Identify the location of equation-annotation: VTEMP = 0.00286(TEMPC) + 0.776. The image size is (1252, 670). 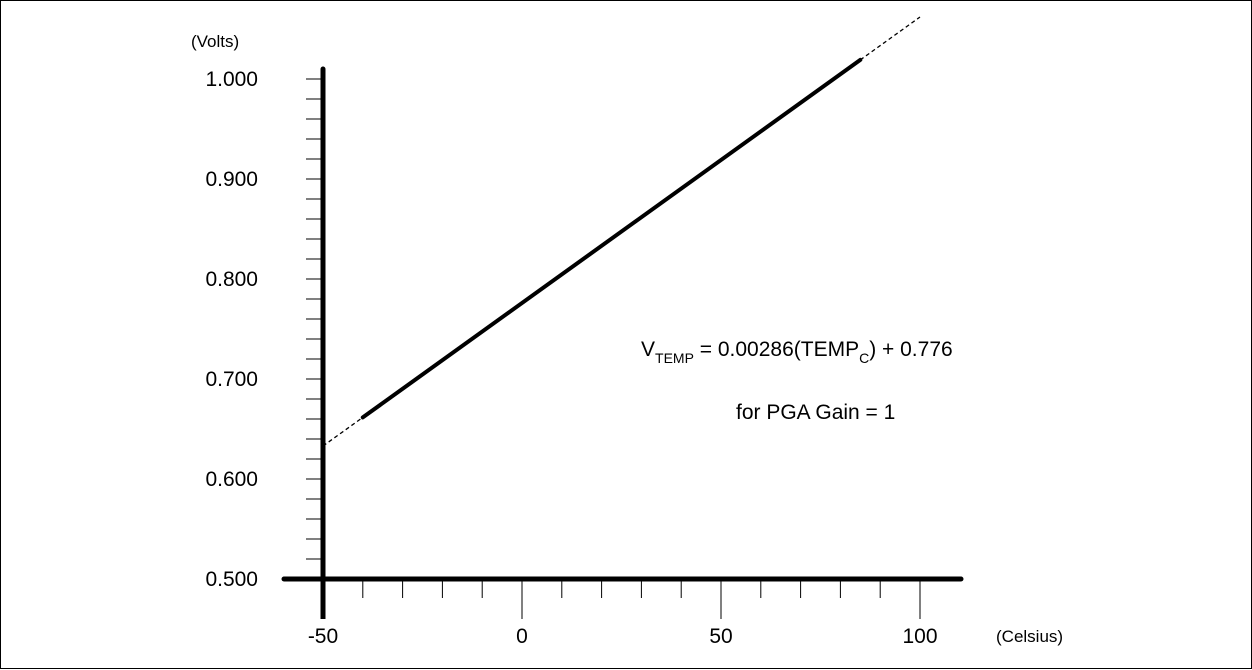
(797, 352).